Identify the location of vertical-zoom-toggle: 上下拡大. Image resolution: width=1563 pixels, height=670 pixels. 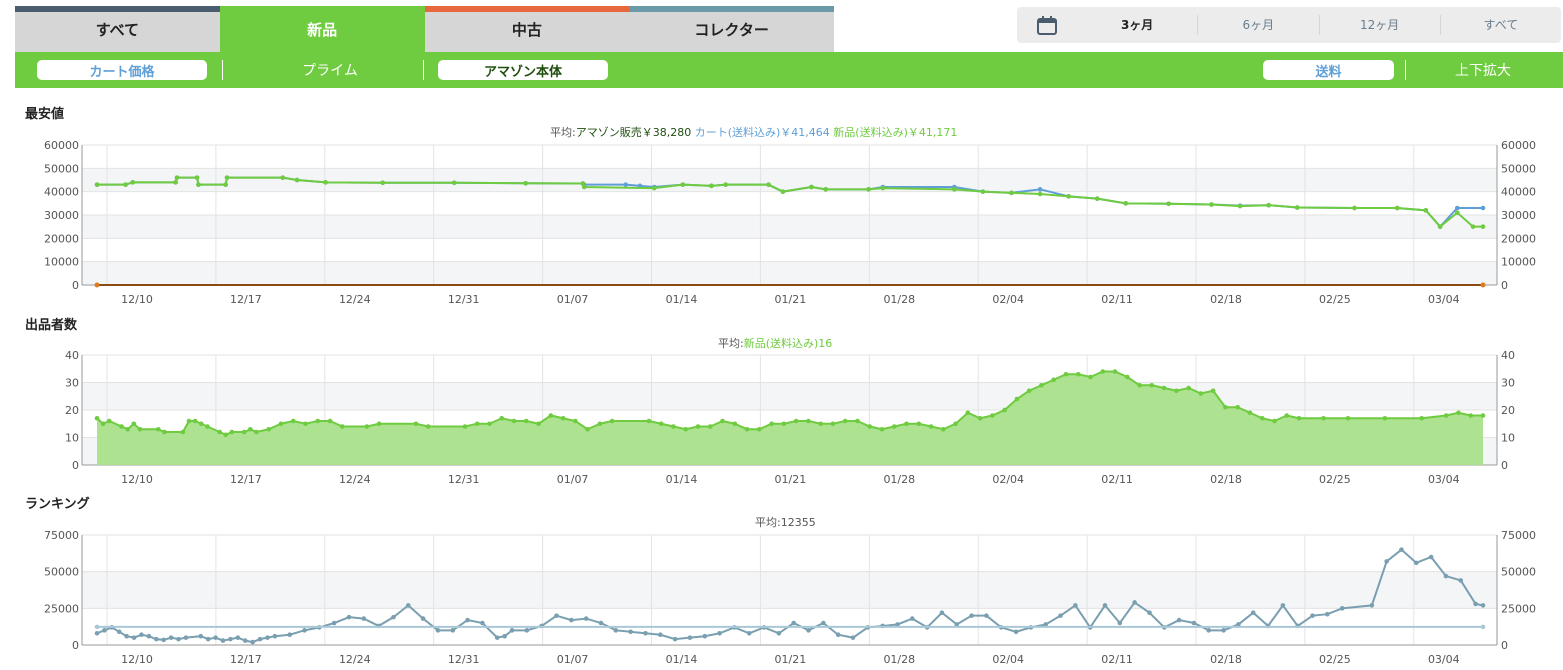
(1483, 71).